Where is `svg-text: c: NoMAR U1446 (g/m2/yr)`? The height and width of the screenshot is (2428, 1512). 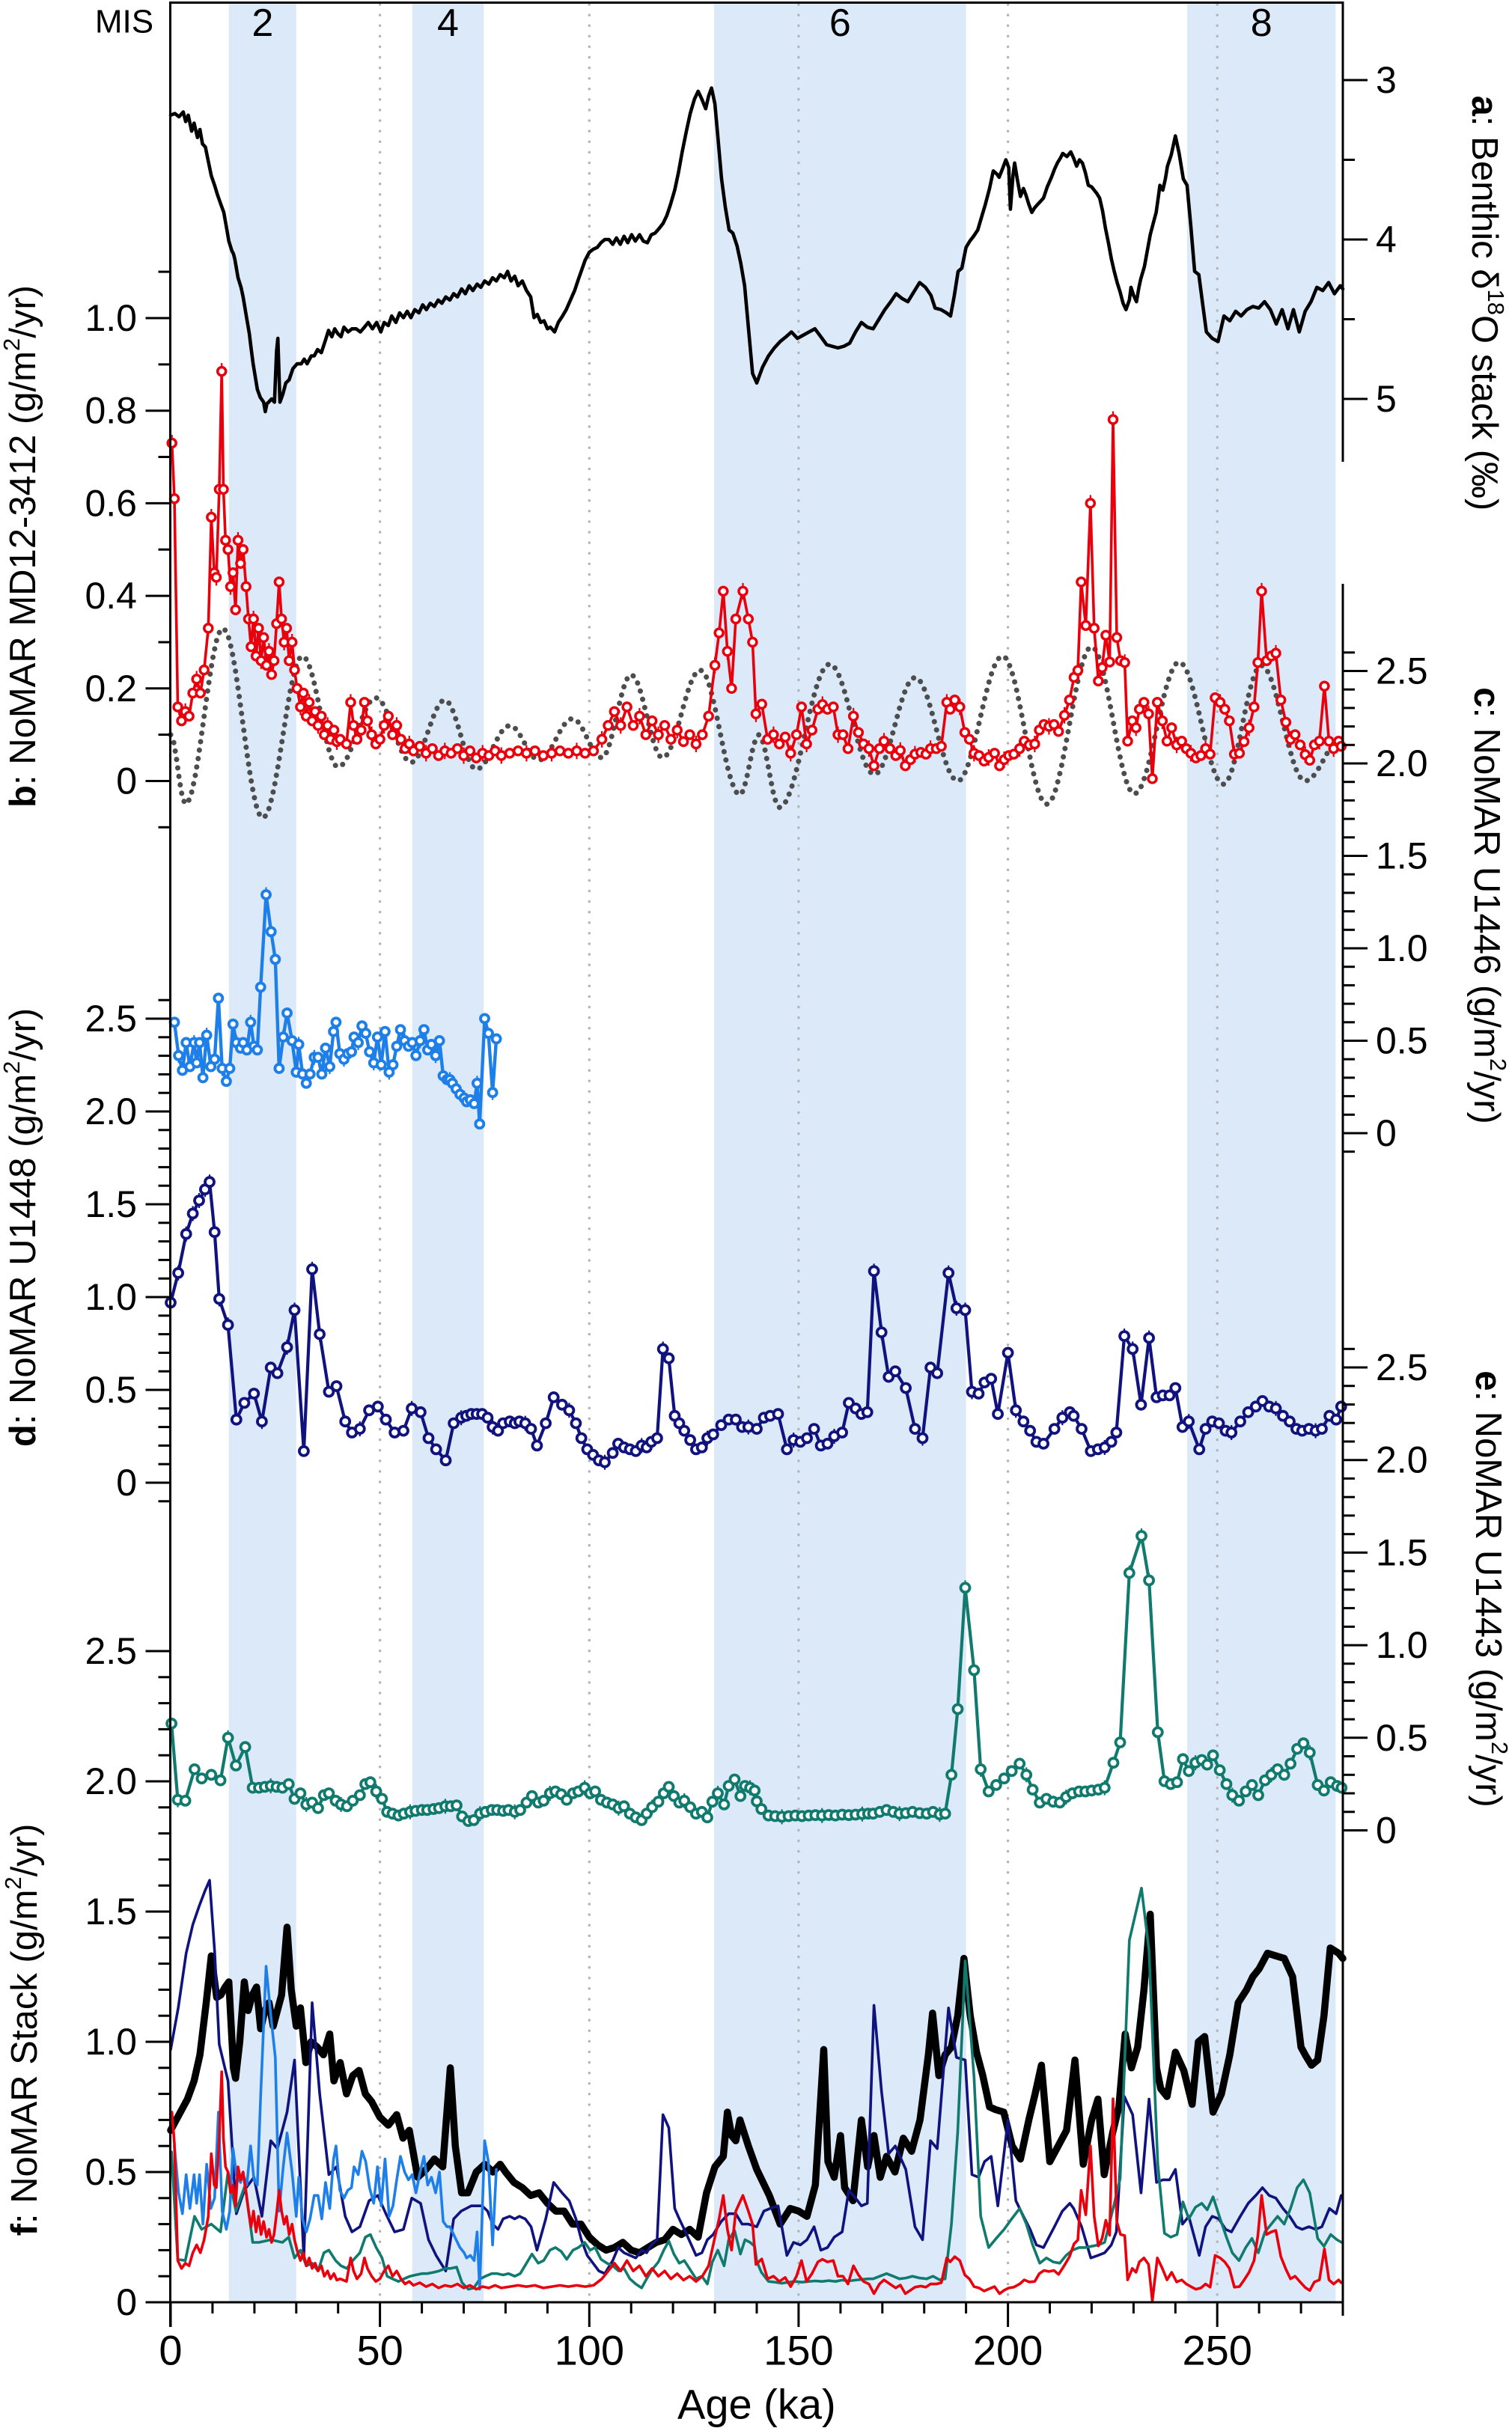 svg-text: c: NoMAR U1446 (g/m2/yr) is located at coordinates (1489, 905).